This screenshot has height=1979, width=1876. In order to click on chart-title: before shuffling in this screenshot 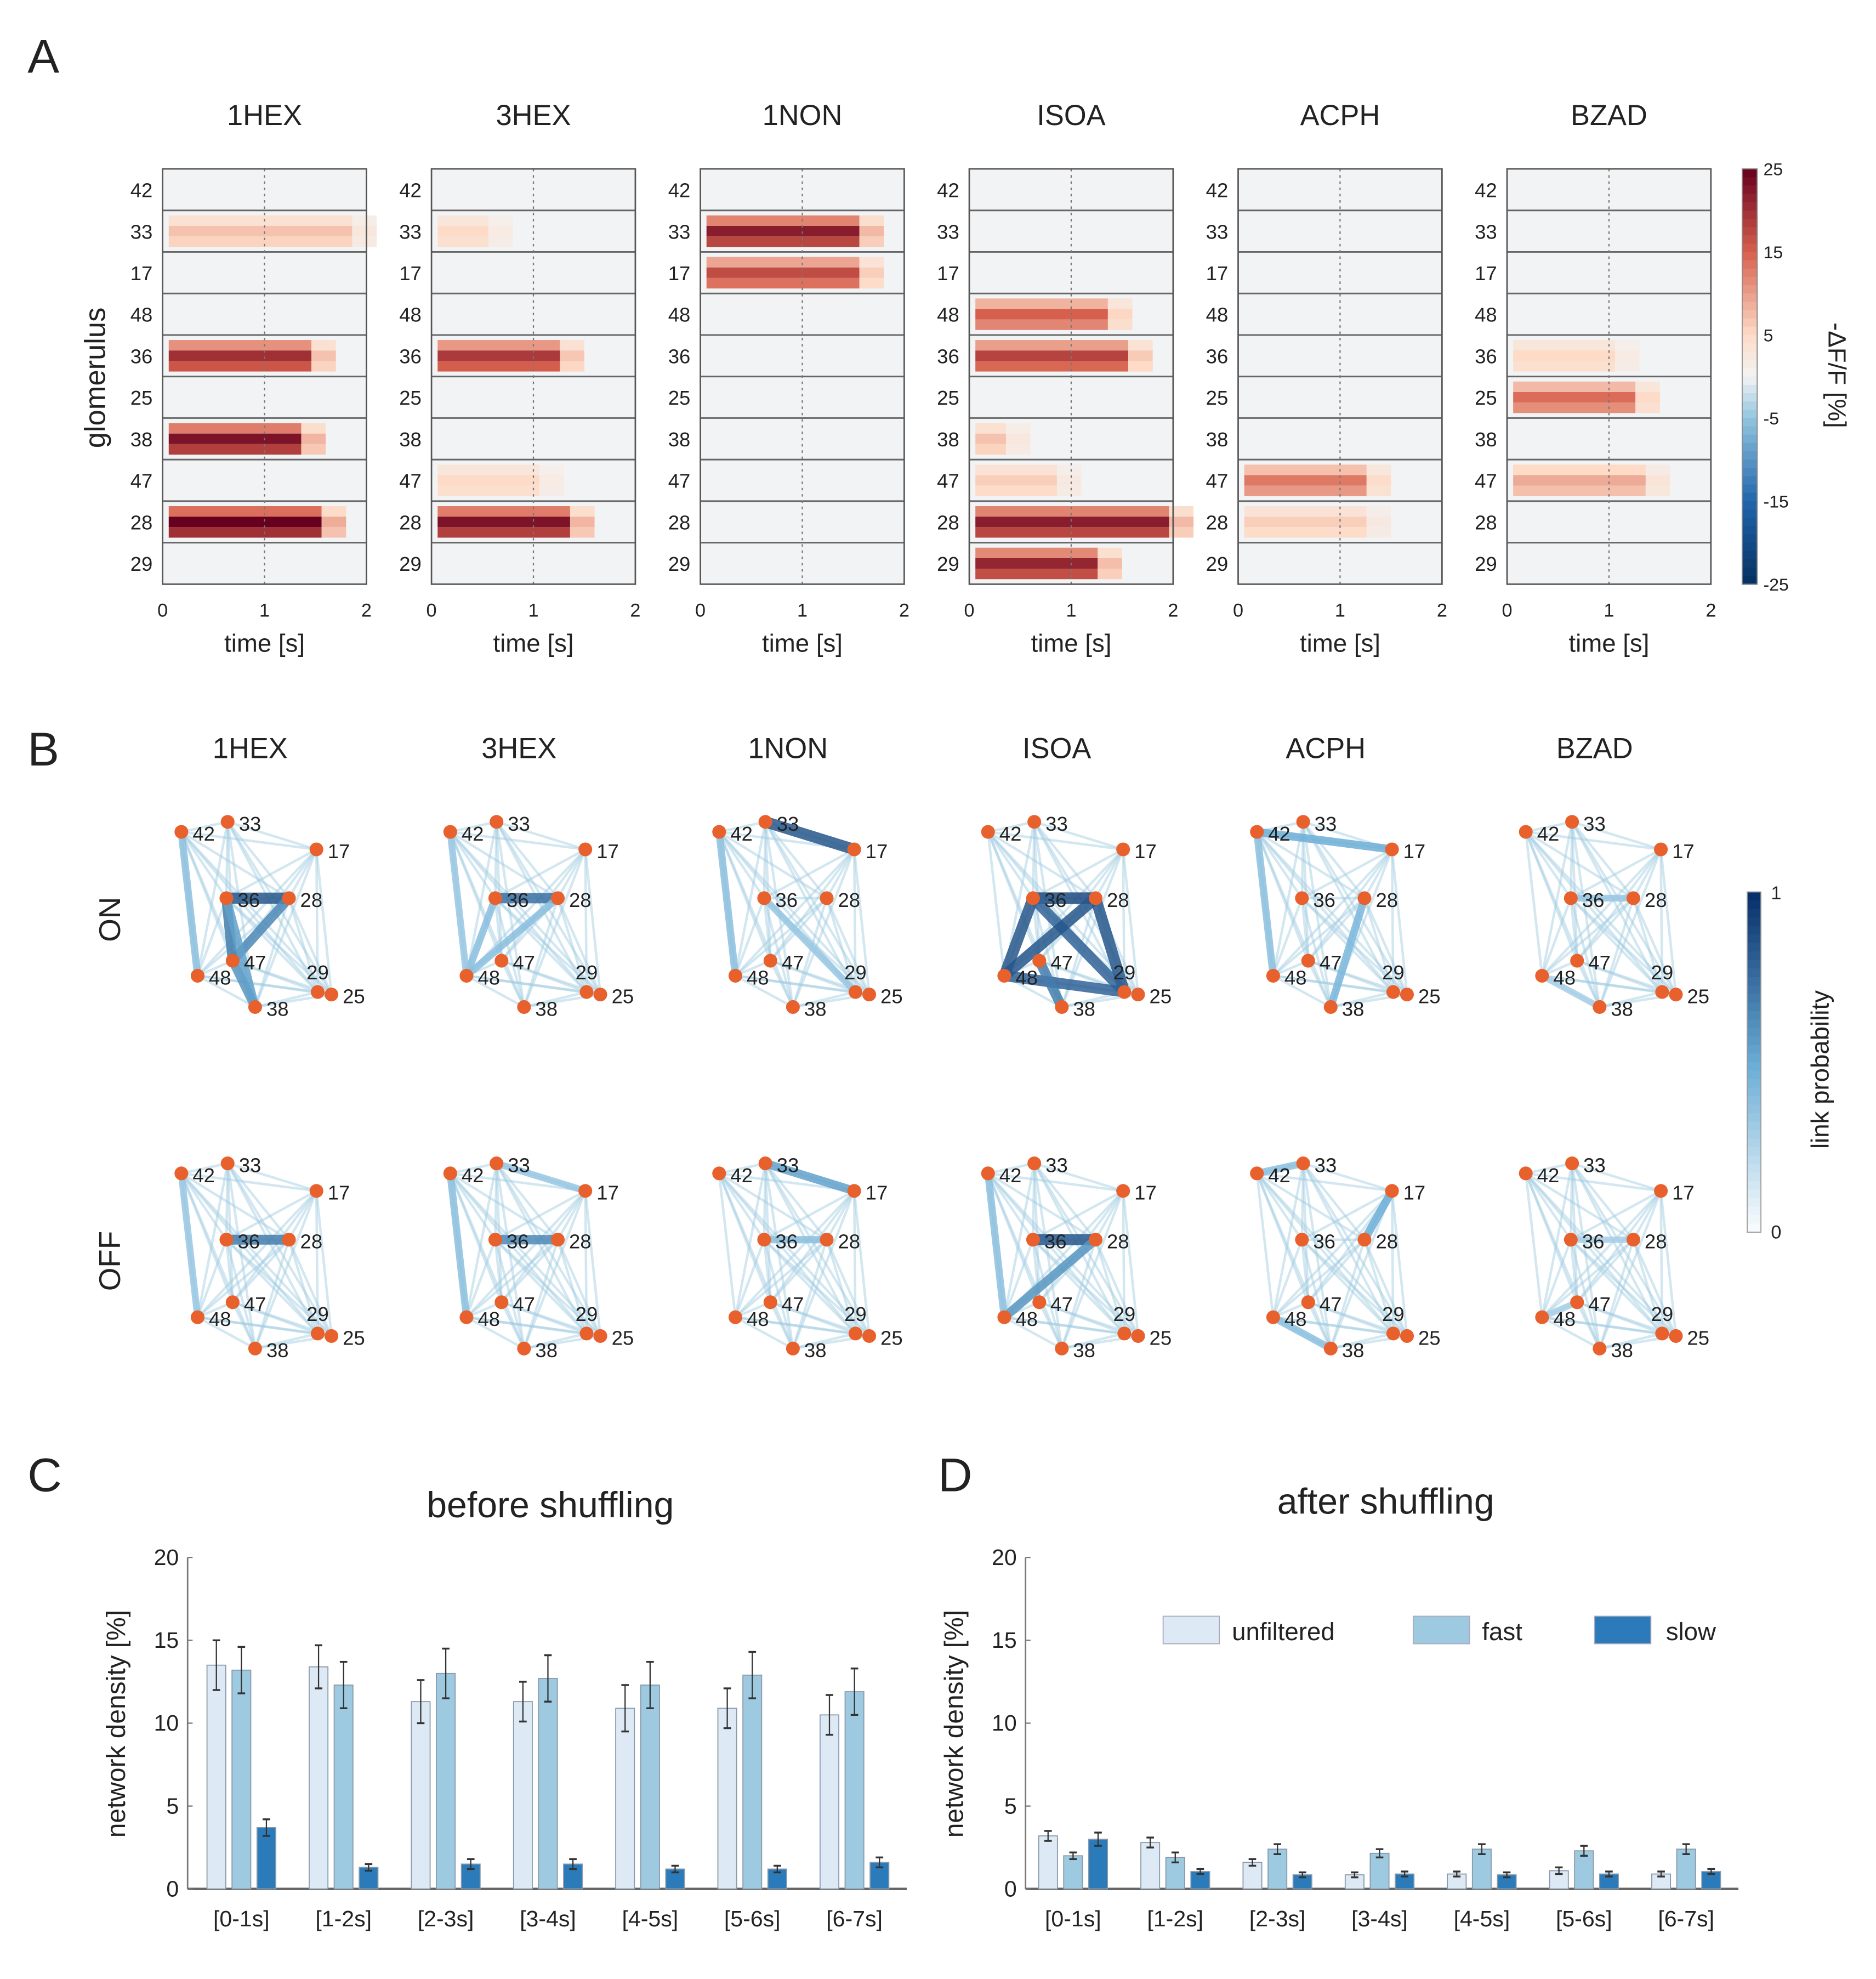, I will do `click(550, 1505)`.